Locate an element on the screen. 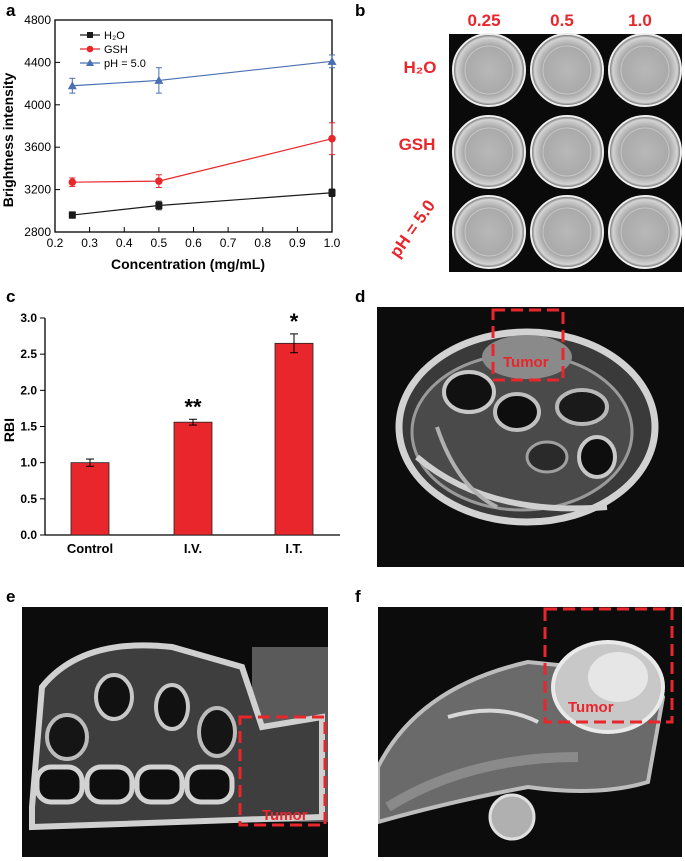 This screenshot has height=861, width=685. significance-label: ** is located at coordinates (193, 406).